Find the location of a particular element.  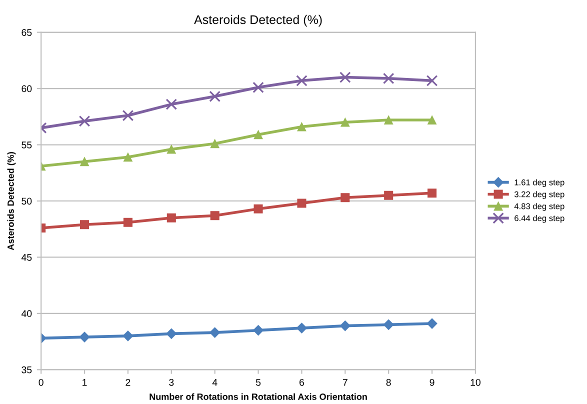

x-tick-label: 2 is located at coordinates (128, 382).